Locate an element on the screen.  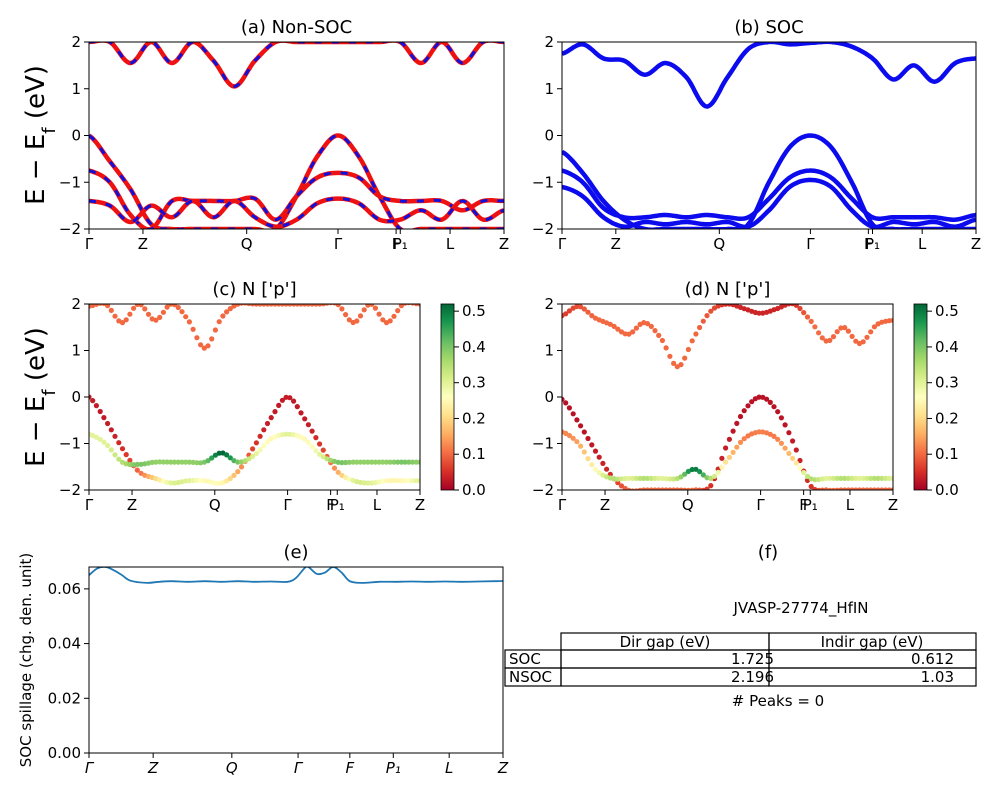
panel-b-ytick-label: −2 is located at coordinates (543, 229).